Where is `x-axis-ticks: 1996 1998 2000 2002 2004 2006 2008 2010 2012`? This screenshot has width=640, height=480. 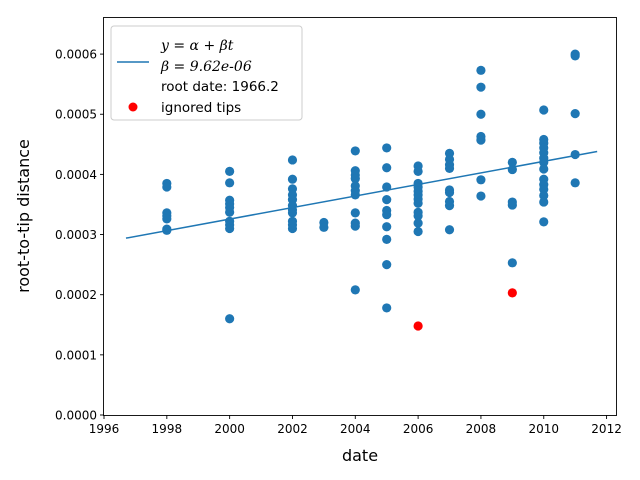 x-axis-ticks: 1996 1998 2000 2002 2004 2006 2008 2010 2012 is located at coordinates (355, 425).